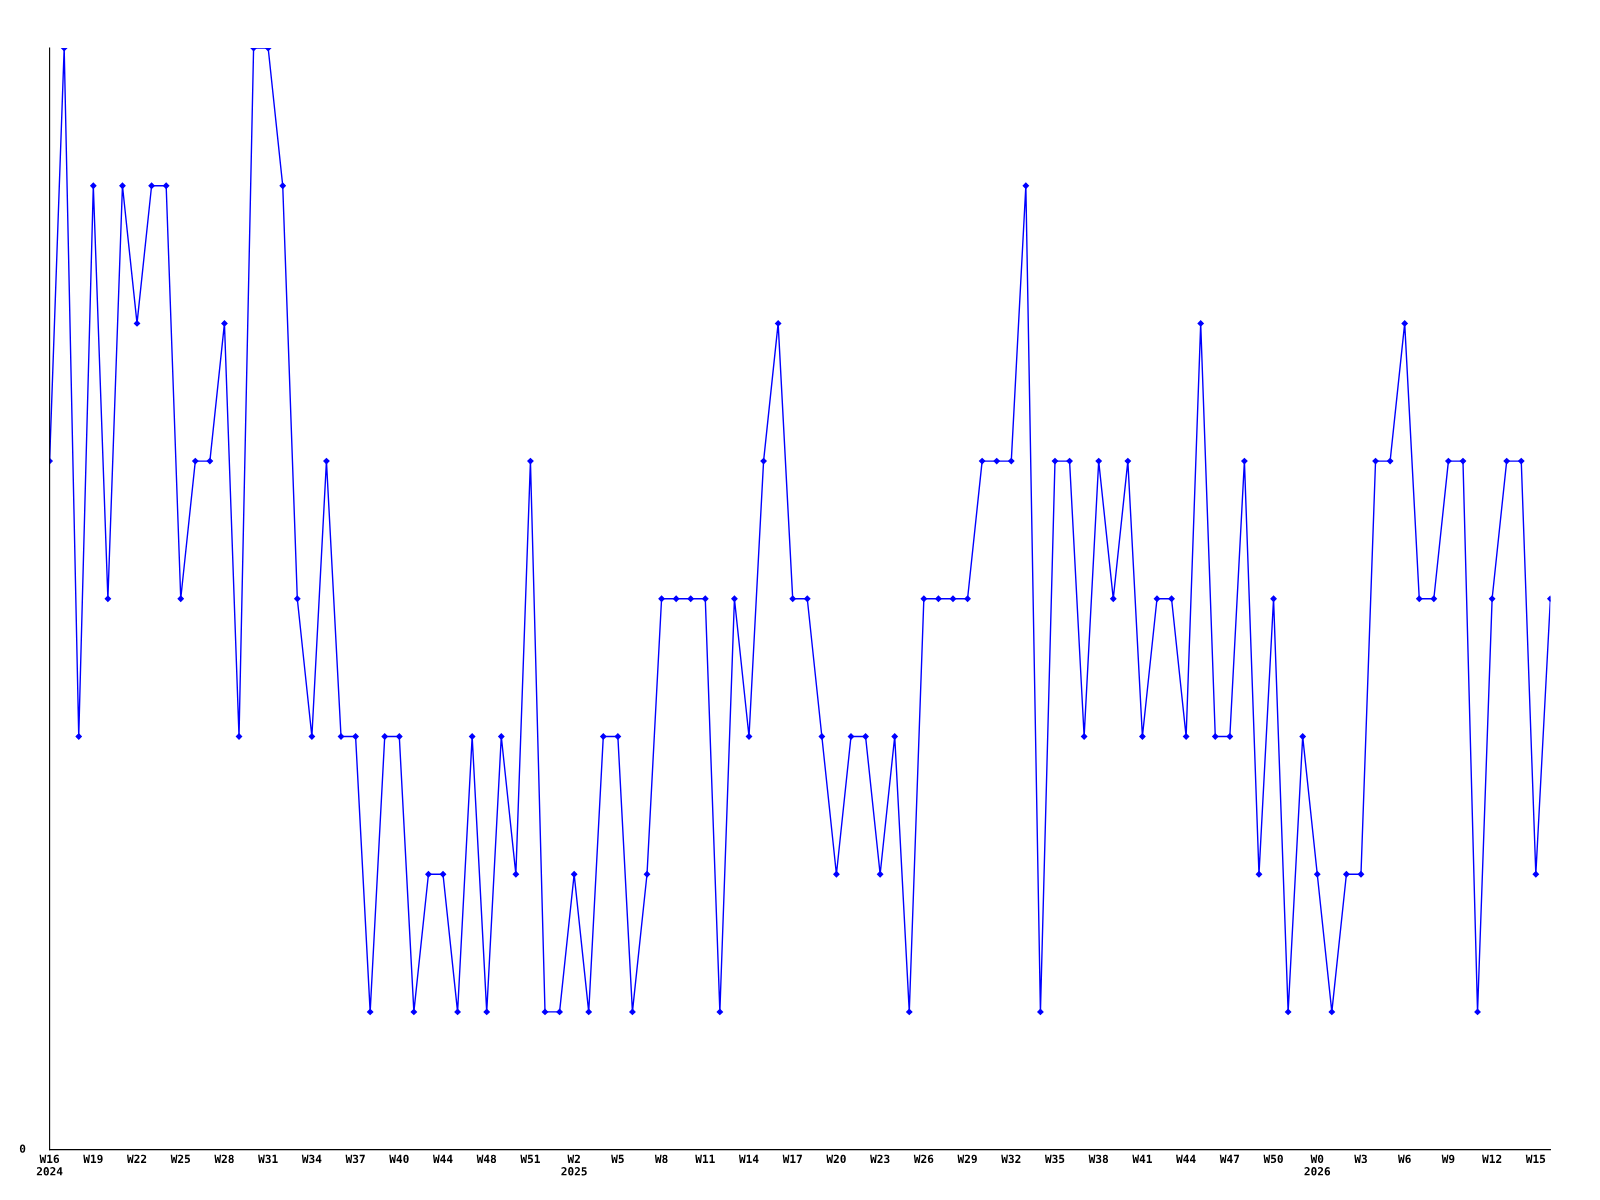 This screenshot has width=1600, height=1200. Describe the element at coordinates (617, 1159) in the screenshot. I see `x-tick-label: W5` at that location.